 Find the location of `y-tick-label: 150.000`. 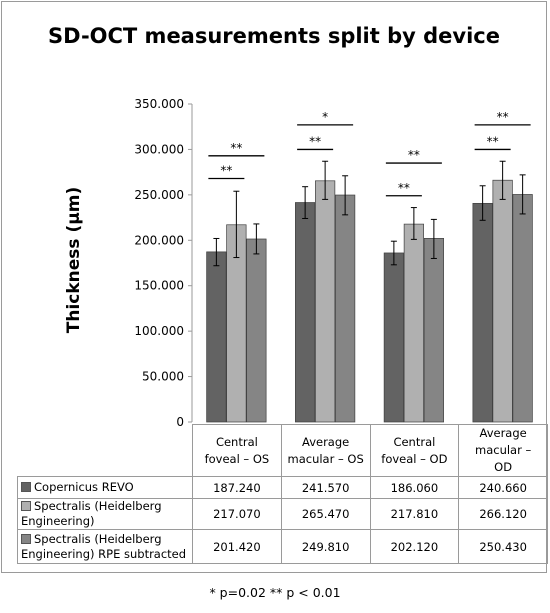

y-tick-label: 150.000 is located at coordinates (159, 286).